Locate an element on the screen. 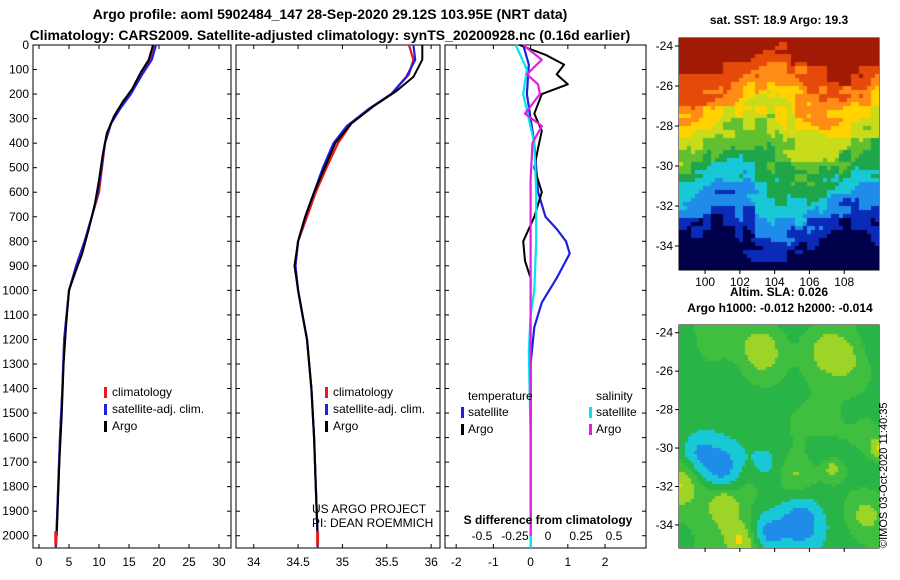 This screenshot has height=580, width=900. sla-map-title-line1: Altim. SLA: 0.026 is located at coordinates (779, 292).